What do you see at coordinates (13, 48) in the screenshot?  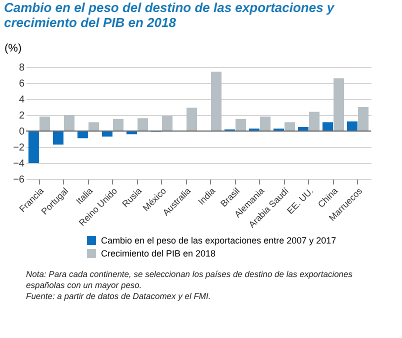 I see `y-axis-title: (%)` at bounding box center [13, 48].